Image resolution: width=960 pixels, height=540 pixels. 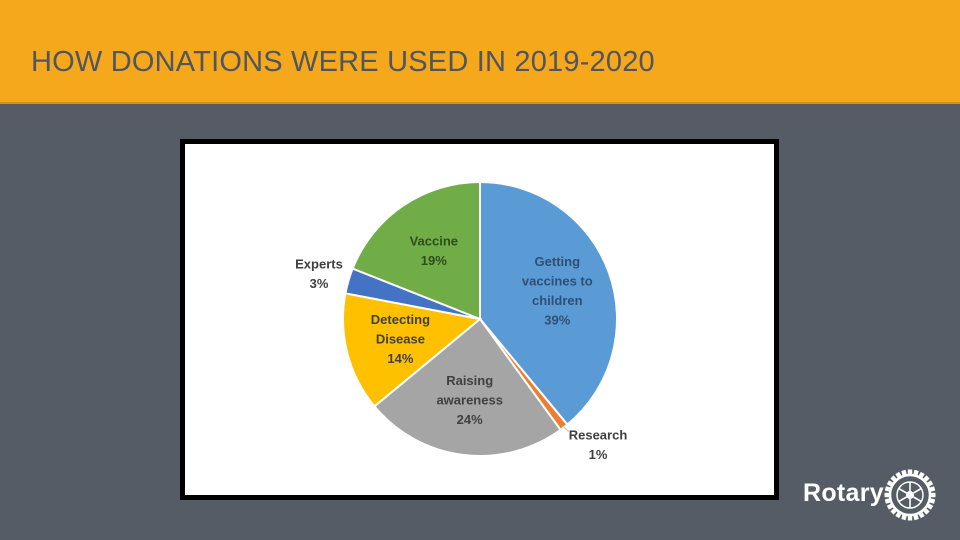 What do you see at coordinates (598, 454) in the screenshot?
I see `slice-value-label: 1%` at bounding box center [598, 454].